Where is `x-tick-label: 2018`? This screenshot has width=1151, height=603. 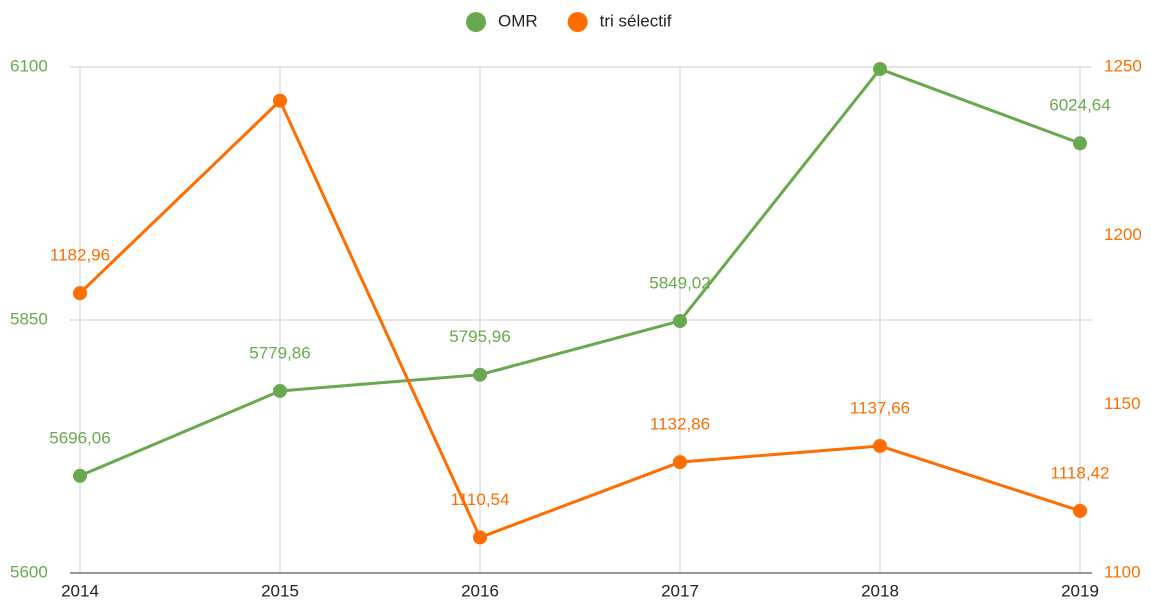
x-tick-label: 2018 is located at coordinates (880, 590).